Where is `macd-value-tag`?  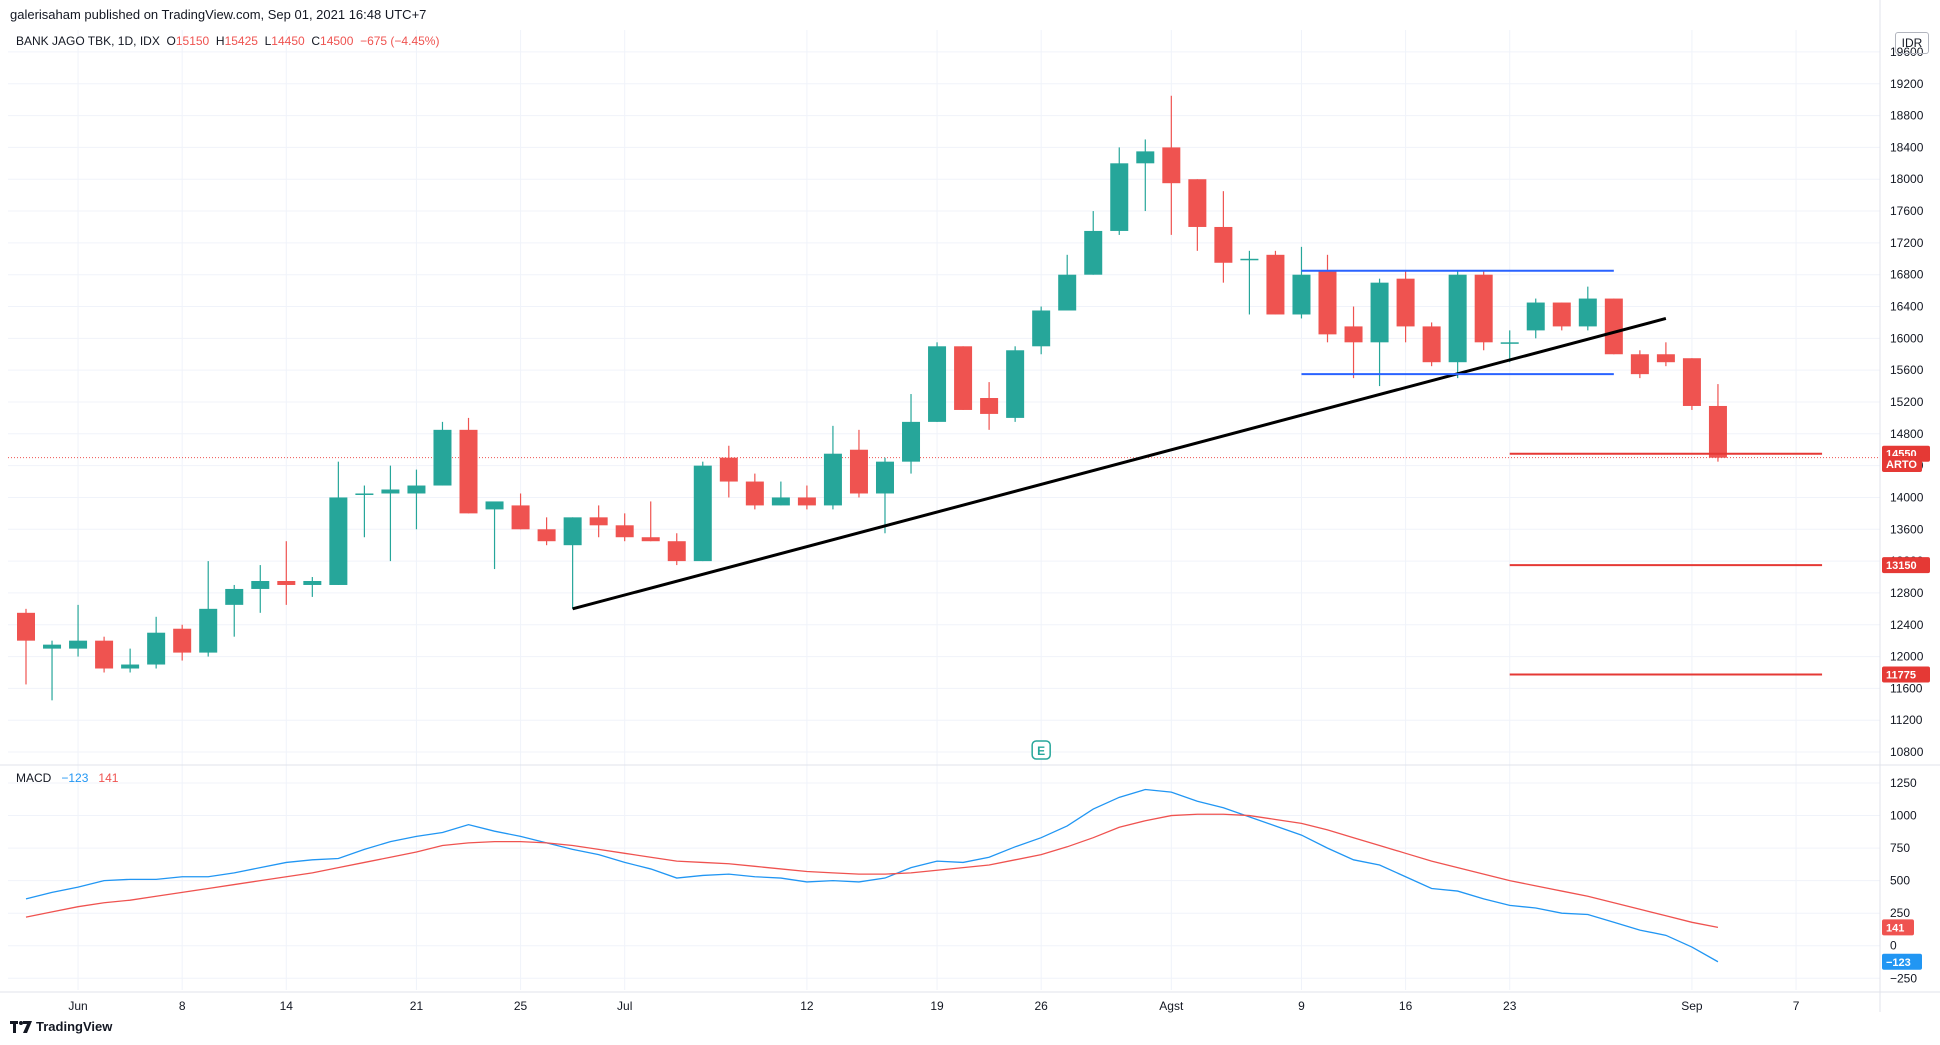 macd-value-tag is located at coordinates (1898, 927).